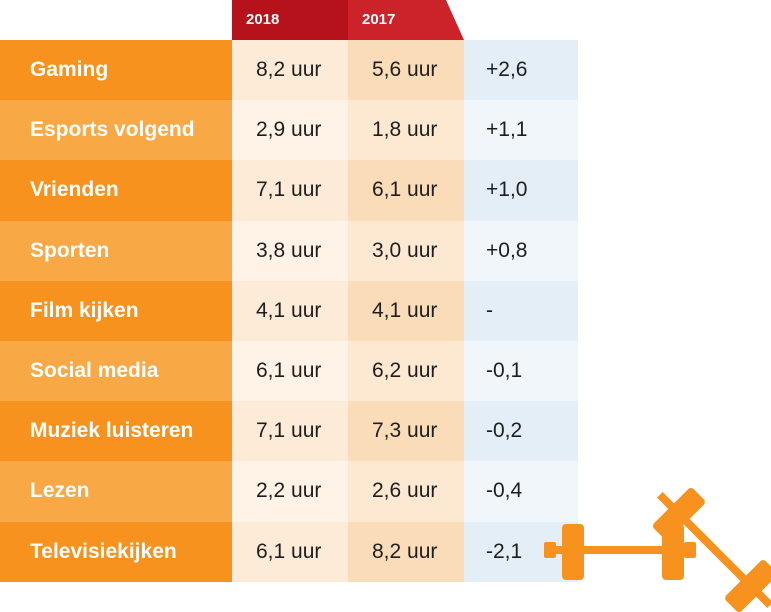  I want to click on table-row: Sporten 3,8 uur 3,0 uur +0,8, so click(289, 250).